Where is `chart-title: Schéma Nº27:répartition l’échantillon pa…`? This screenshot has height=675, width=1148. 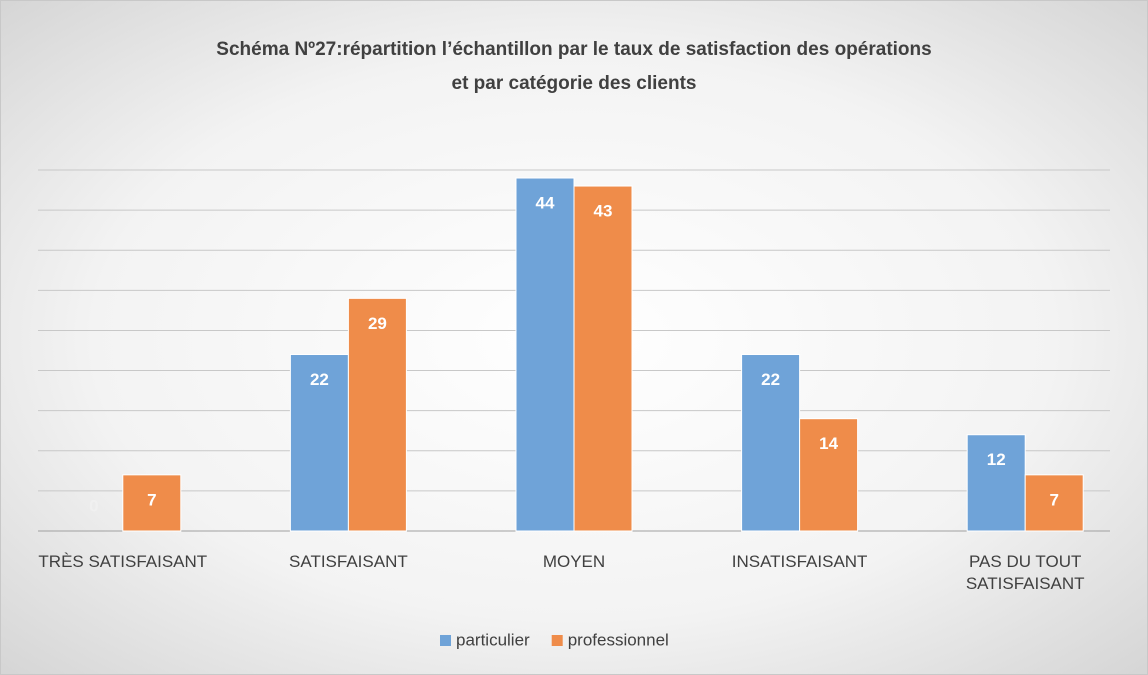 chart-title: Schéma Nº27:répartition l’échantillon pa… is located at coordinates (573, 49).